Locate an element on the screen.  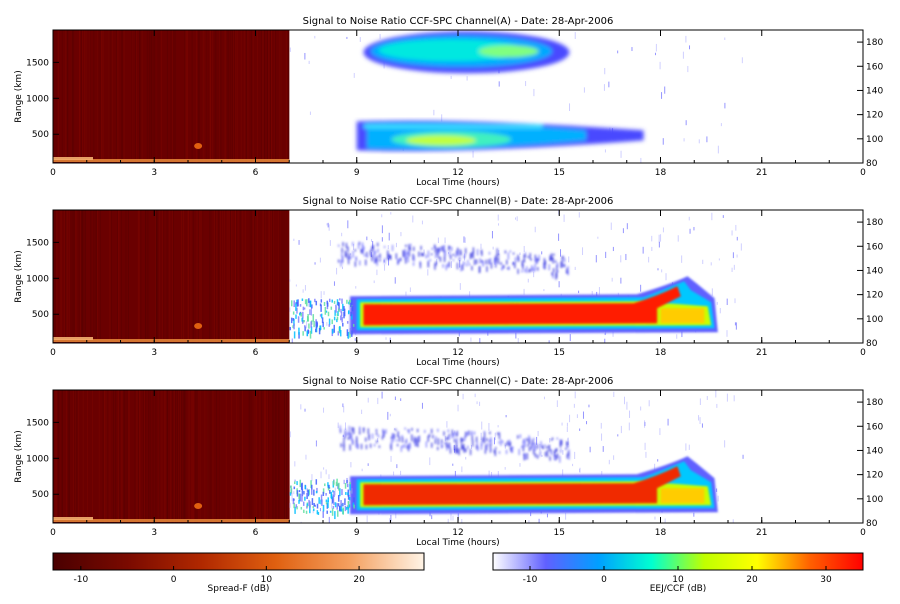
y-tick-label: 1500 is located at coordinates (37, 63).